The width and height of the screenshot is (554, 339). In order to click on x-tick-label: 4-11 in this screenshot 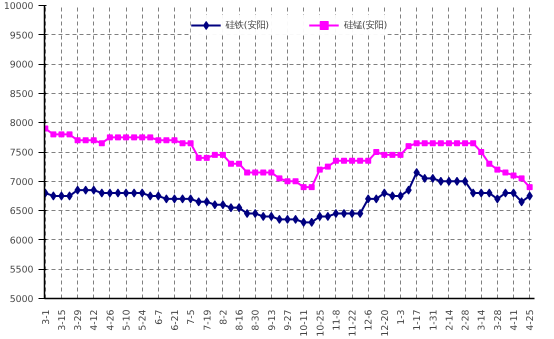, I will do `click(514, 320)`.